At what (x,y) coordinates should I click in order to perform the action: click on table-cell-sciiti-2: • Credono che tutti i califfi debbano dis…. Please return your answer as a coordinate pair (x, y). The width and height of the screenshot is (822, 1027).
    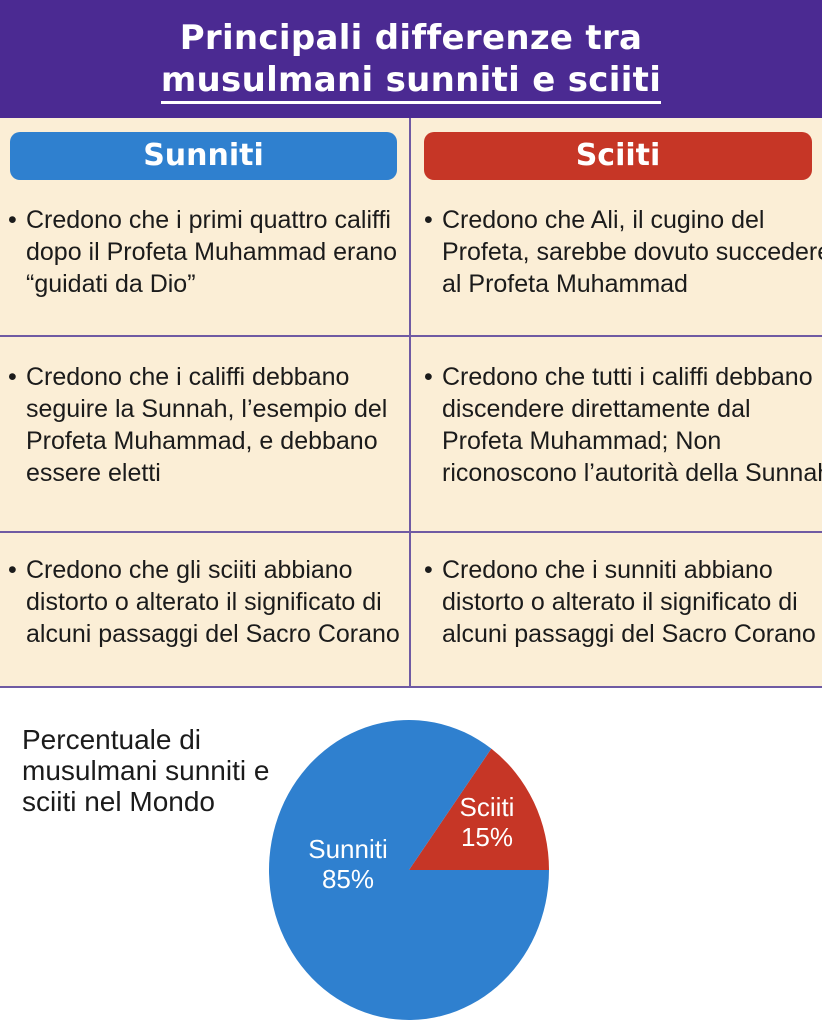
    Looking at the image, I should click on (623, 425).